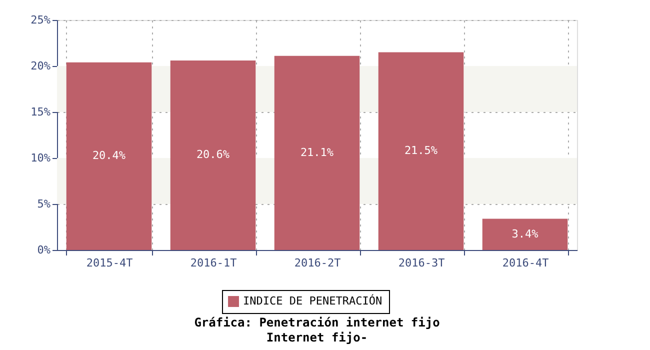  I want to click on text: Internet fijo-, so click(317, 337).